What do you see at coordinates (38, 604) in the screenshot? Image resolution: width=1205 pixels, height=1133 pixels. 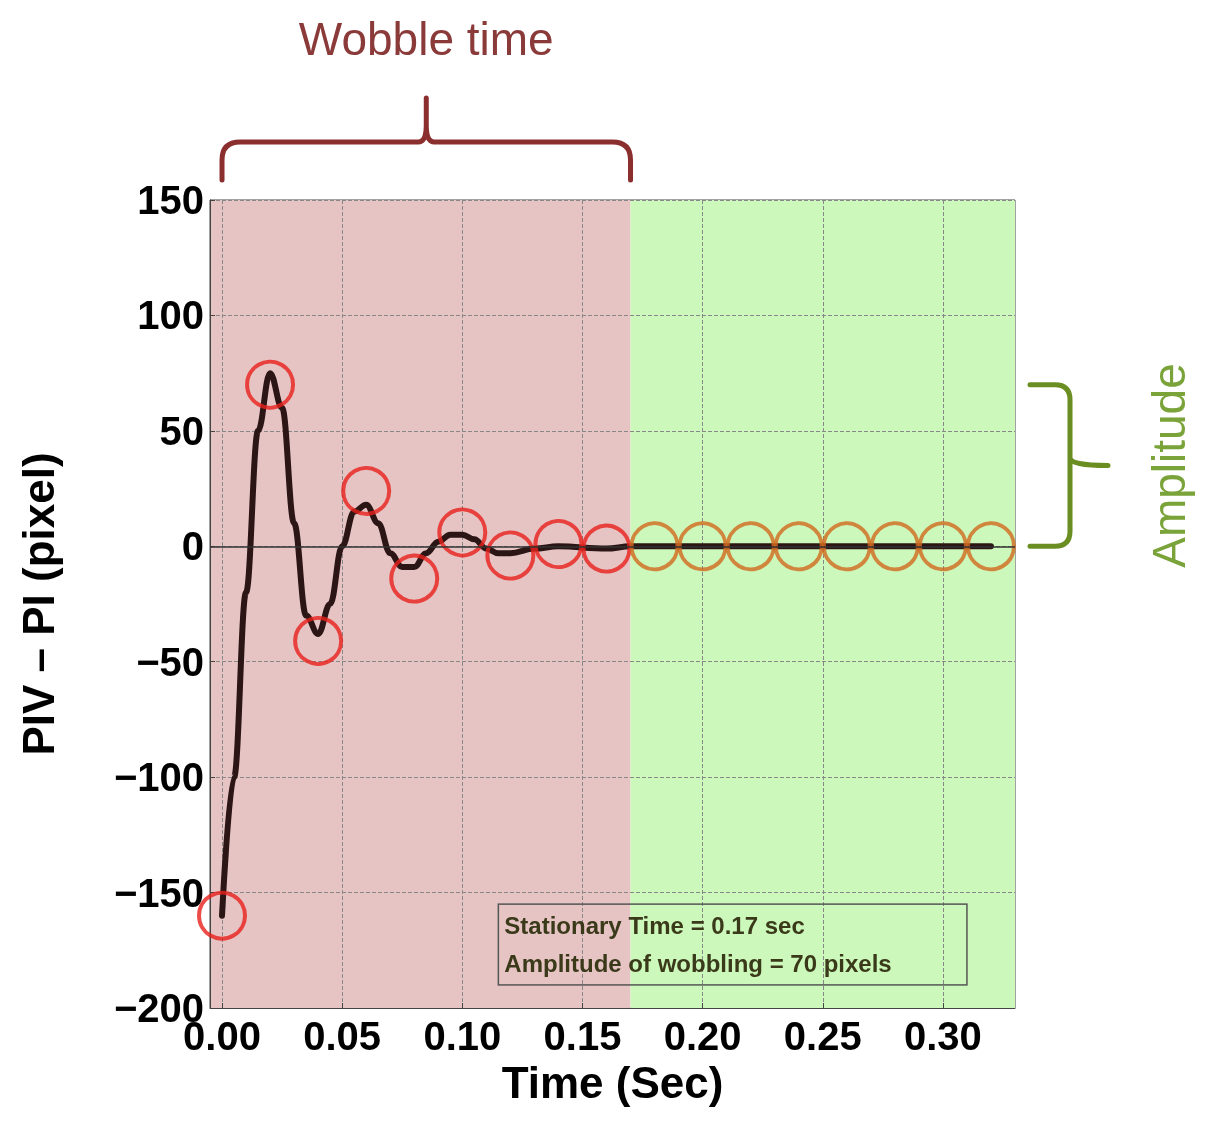 I see `y-axis-title: PIV – PI (pixel)` at bounding box center [38, 604].